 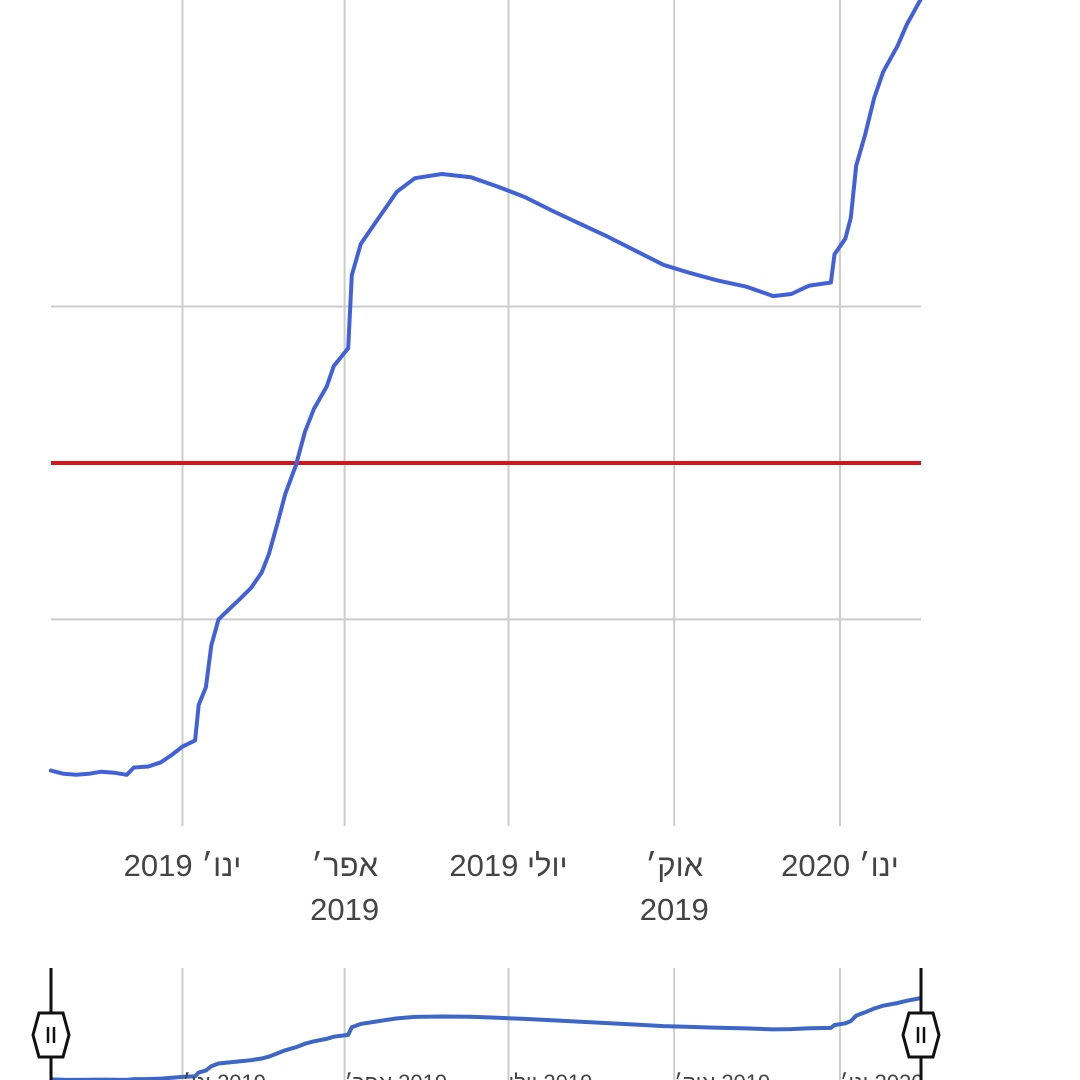 I want to click on x-tick-label-4: ינו׳ 2020, so click(x=840, y=865).